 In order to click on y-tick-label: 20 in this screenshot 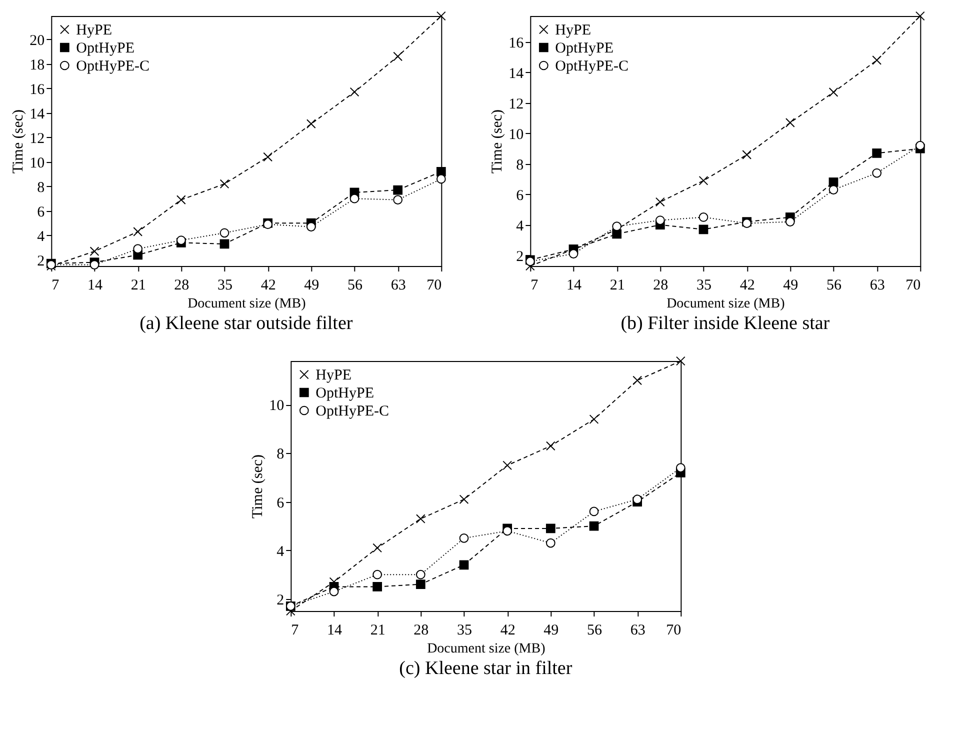, I will do `click(37, 40)`.